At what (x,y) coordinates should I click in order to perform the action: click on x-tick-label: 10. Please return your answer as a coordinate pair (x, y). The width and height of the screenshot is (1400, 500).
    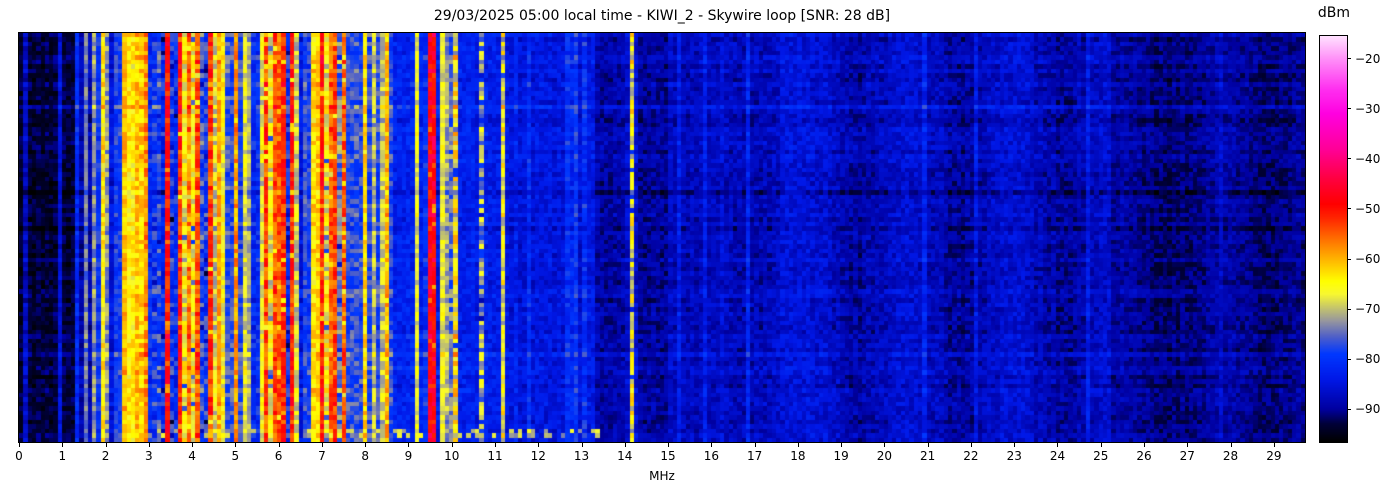
    Looking at the image, I should click on (452, 456).